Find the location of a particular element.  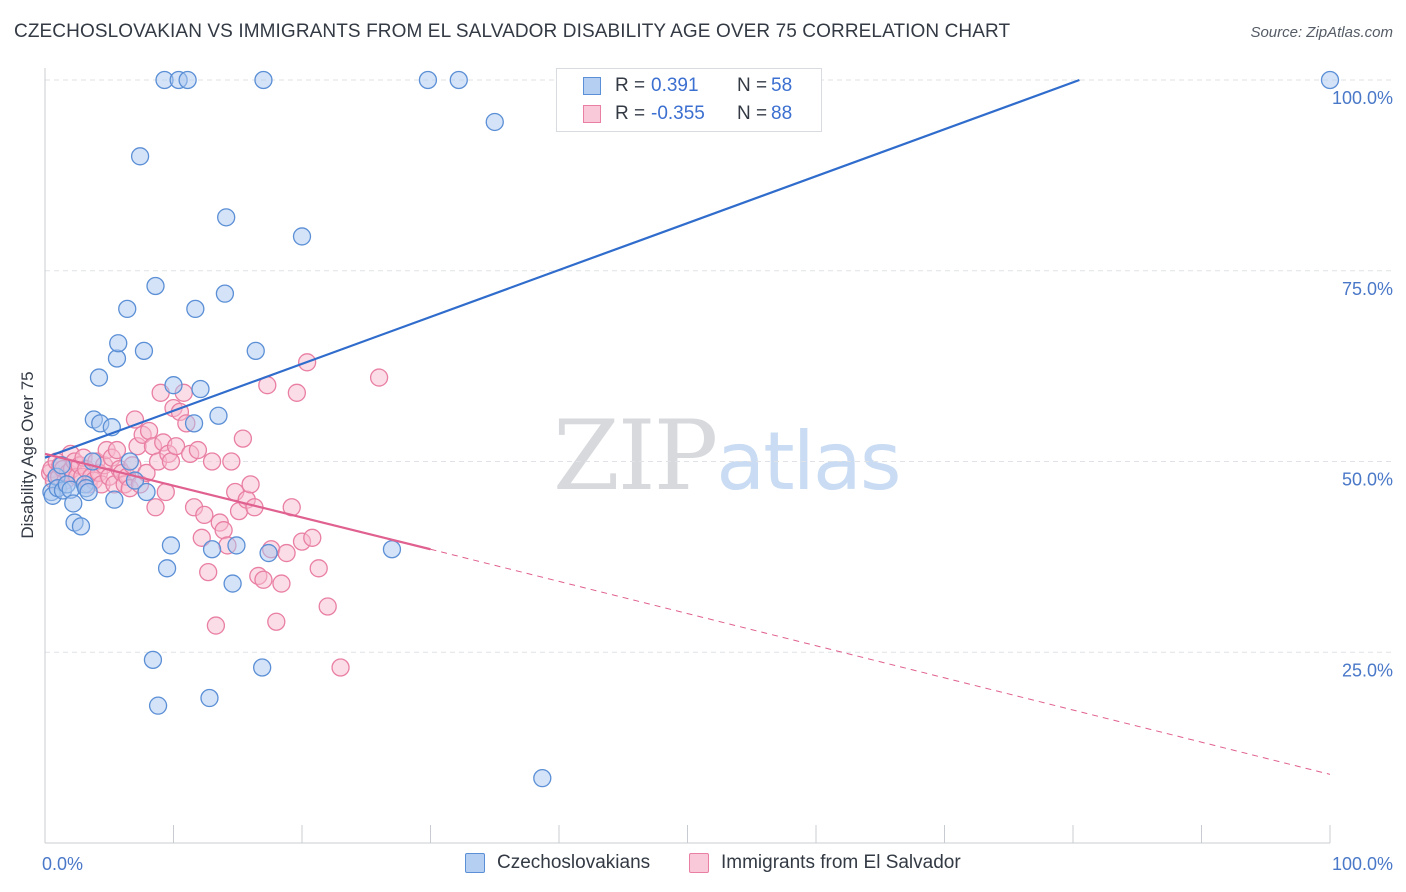

x-tick-label-100: 100.0% is located at coordinates (1362, 864).